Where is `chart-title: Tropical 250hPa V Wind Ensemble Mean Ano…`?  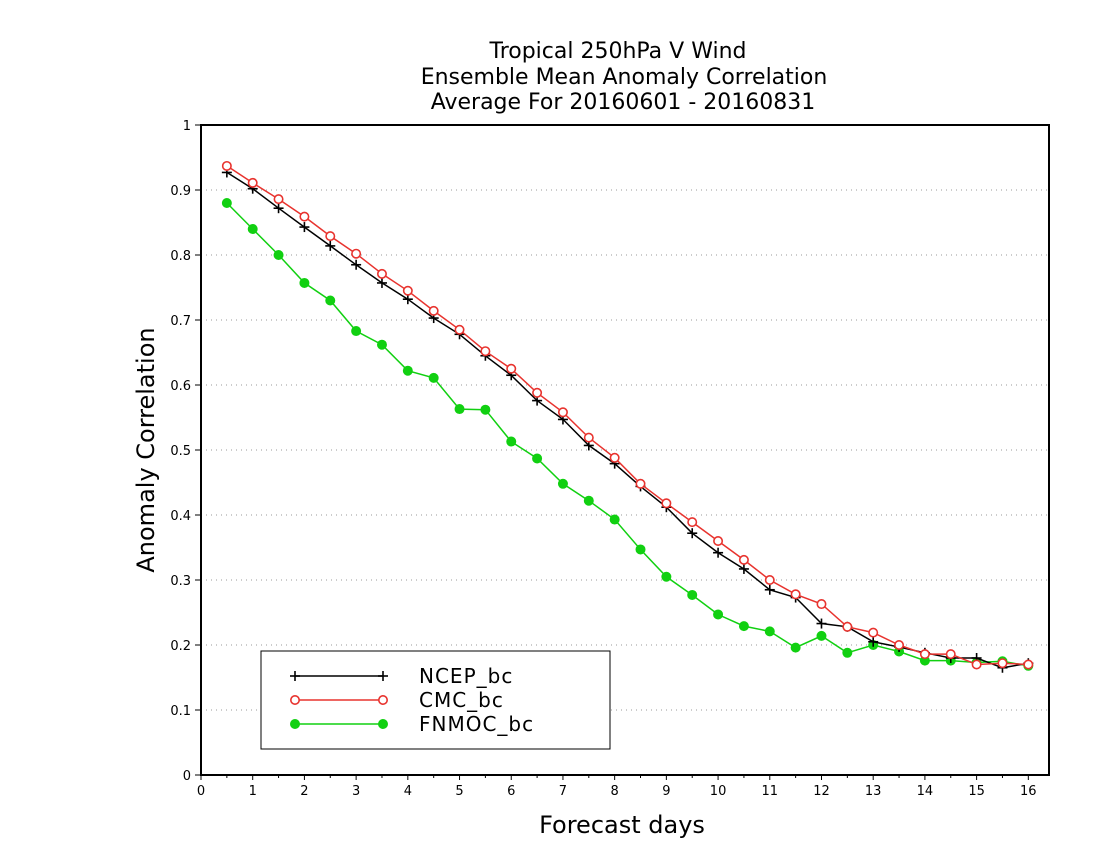
chart-title: Tropical 250hPa V Wind Ensemble Mean Ano… is located at coordinates (624, 77).